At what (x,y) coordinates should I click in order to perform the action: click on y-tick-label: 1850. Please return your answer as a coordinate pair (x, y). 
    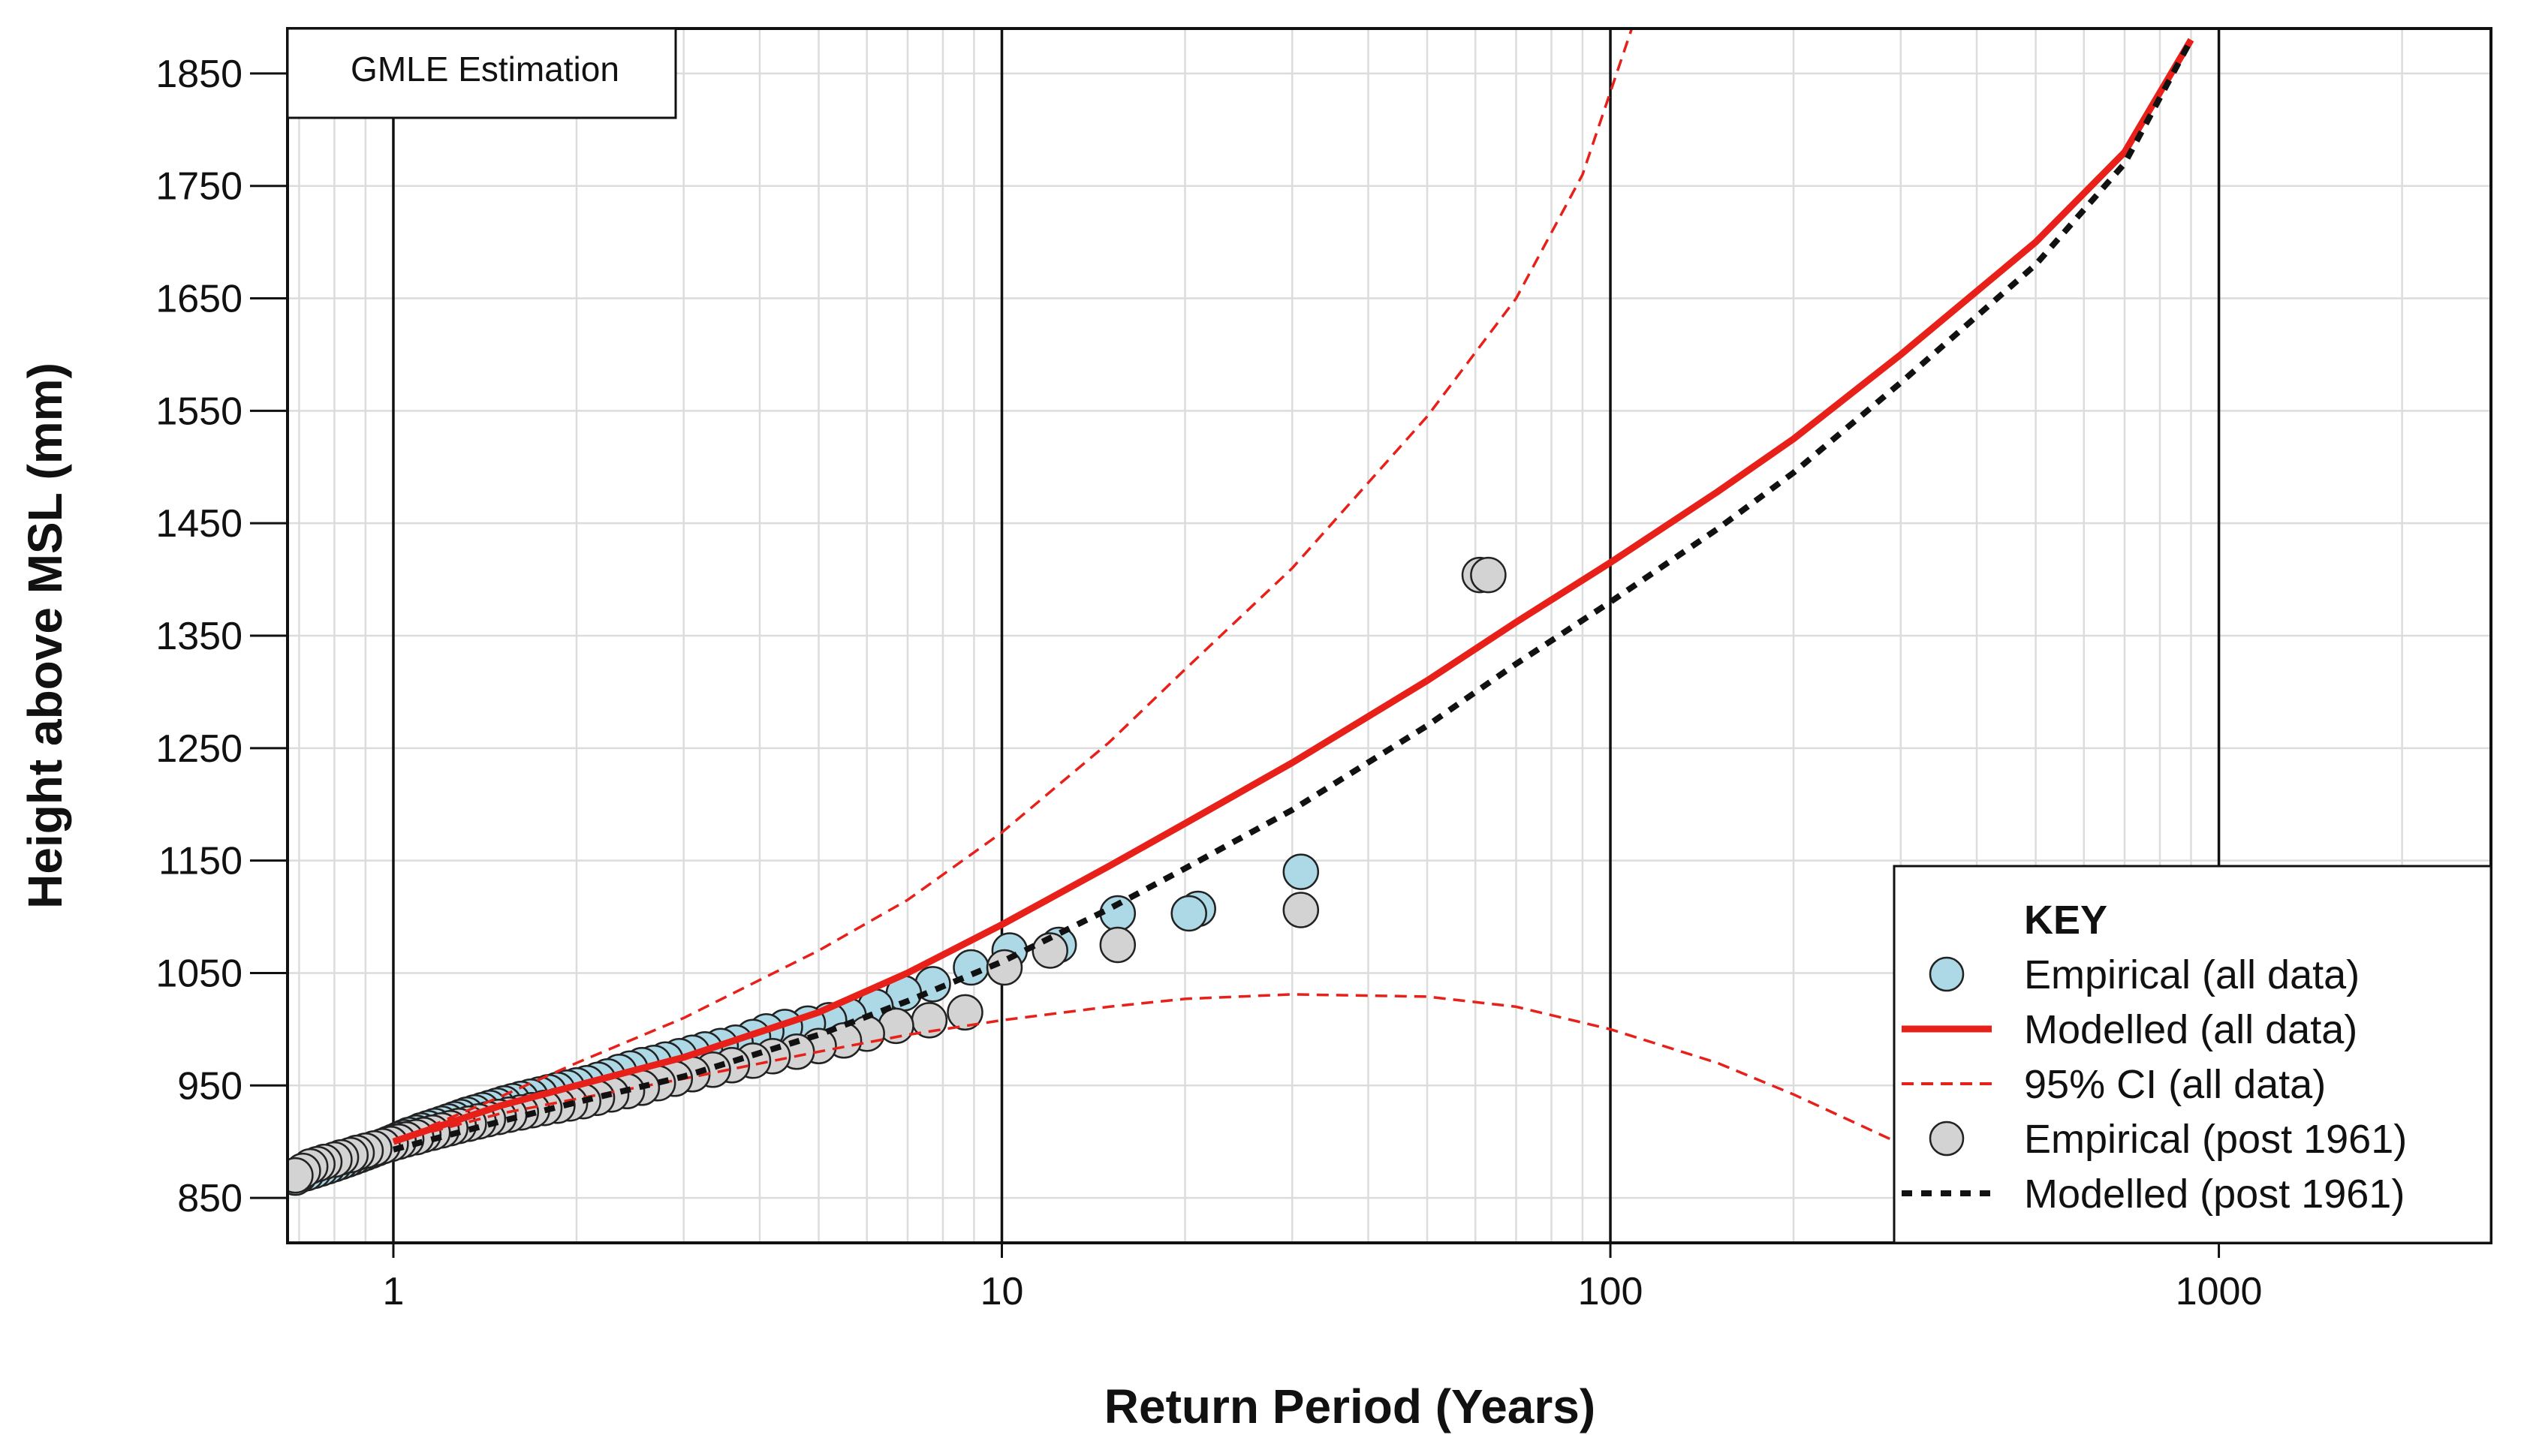
    Looking at the image, I should click on (198, 74).